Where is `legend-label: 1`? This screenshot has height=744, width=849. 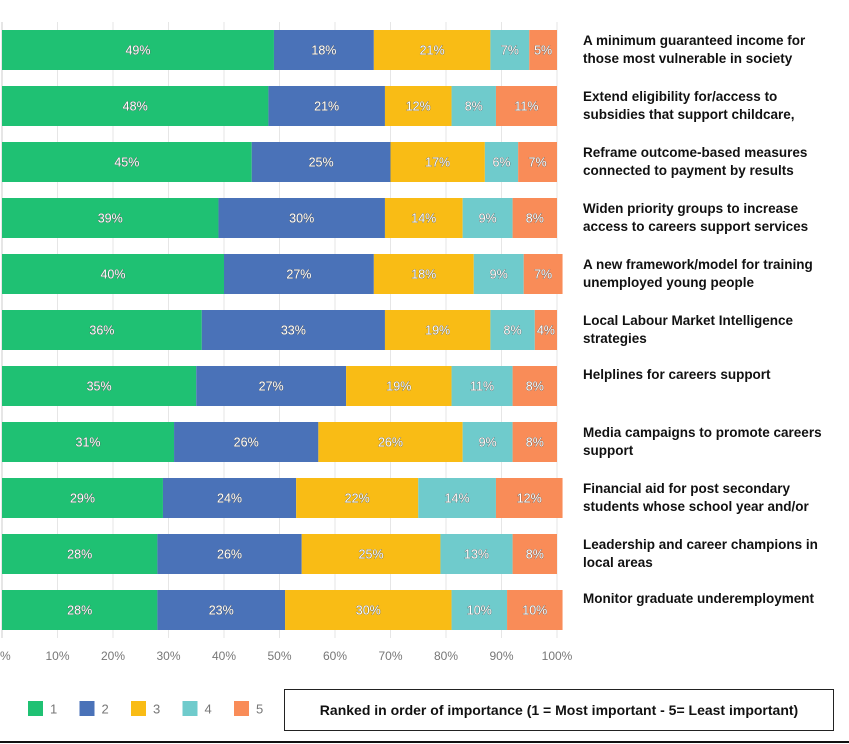 legend-label: 1 is located at coordinates (53, 708).